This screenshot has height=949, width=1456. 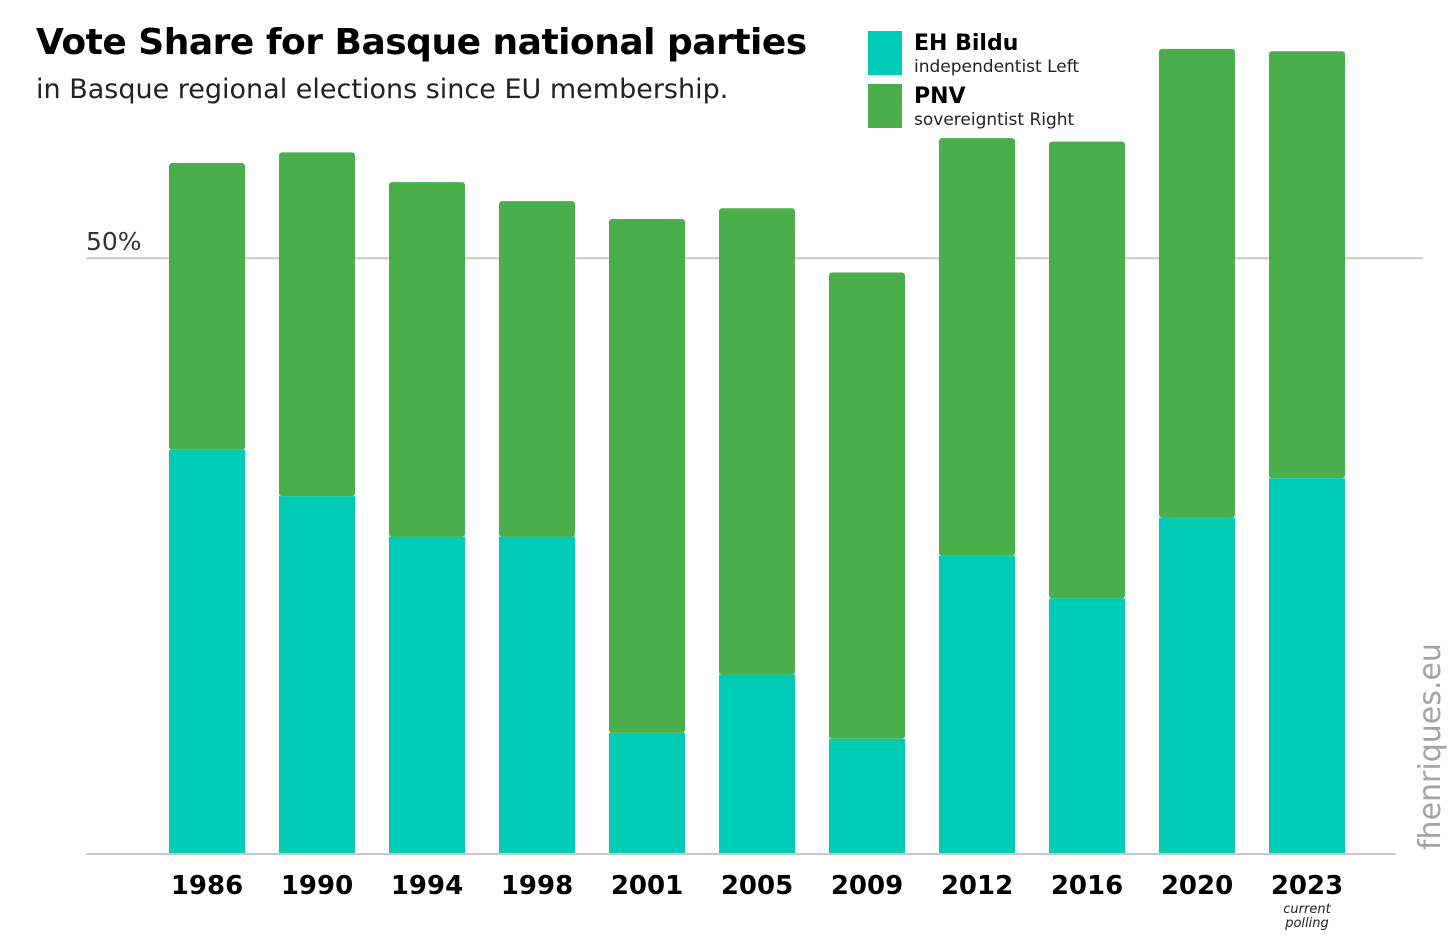 What do you see at coordinates (997, 67) in the screenshot?
I see `legend-desc-eh-bildu: independentist Left` at bounding box center [997, 67].